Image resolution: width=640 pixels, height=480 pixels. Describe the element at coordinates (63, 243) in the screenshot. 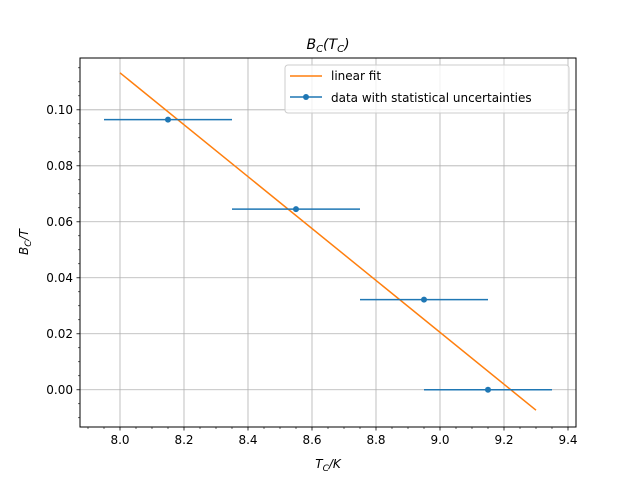

I see `y-axis-ticks: 0.00 0.02 0.04 0.06 0.08 0.10` at that location.